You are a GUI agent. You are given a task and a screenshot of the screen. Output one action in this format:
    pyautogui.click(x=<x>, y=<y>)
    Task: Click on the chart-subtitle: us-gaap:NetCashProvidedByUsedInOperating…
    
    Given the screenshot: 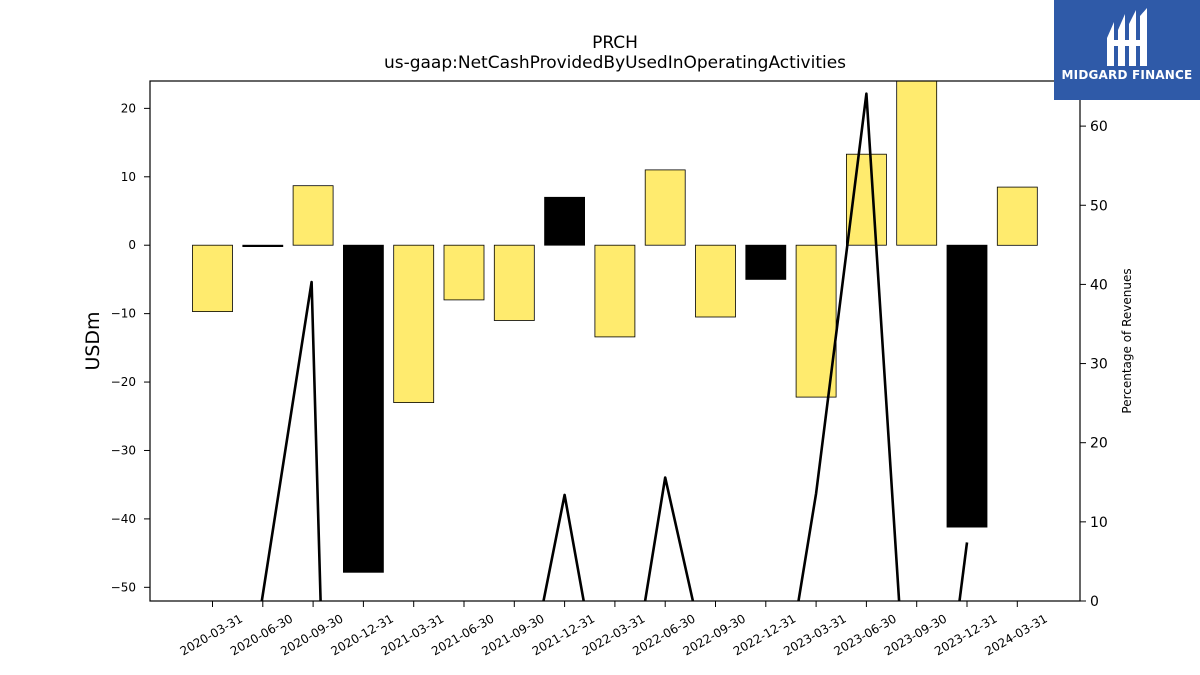 What is the action you would take?
    pyautogui.click(x=615, y=63)
    